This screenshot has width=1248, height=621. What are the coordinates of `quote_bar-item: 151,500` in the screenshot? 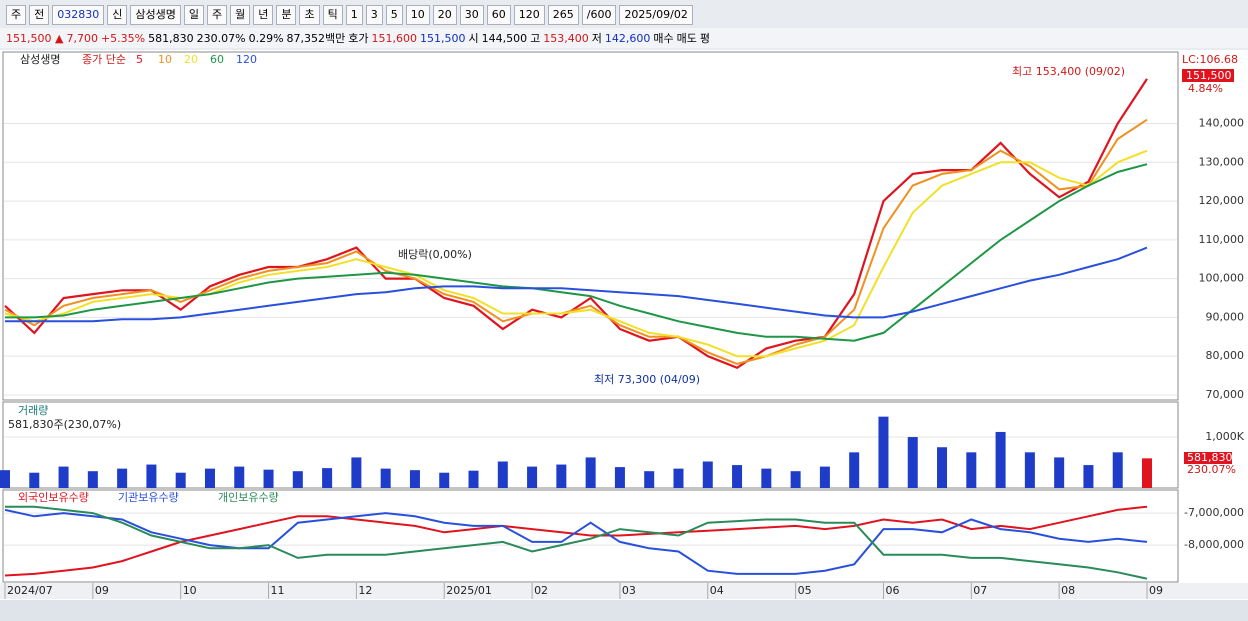 It's located at (443, 38).